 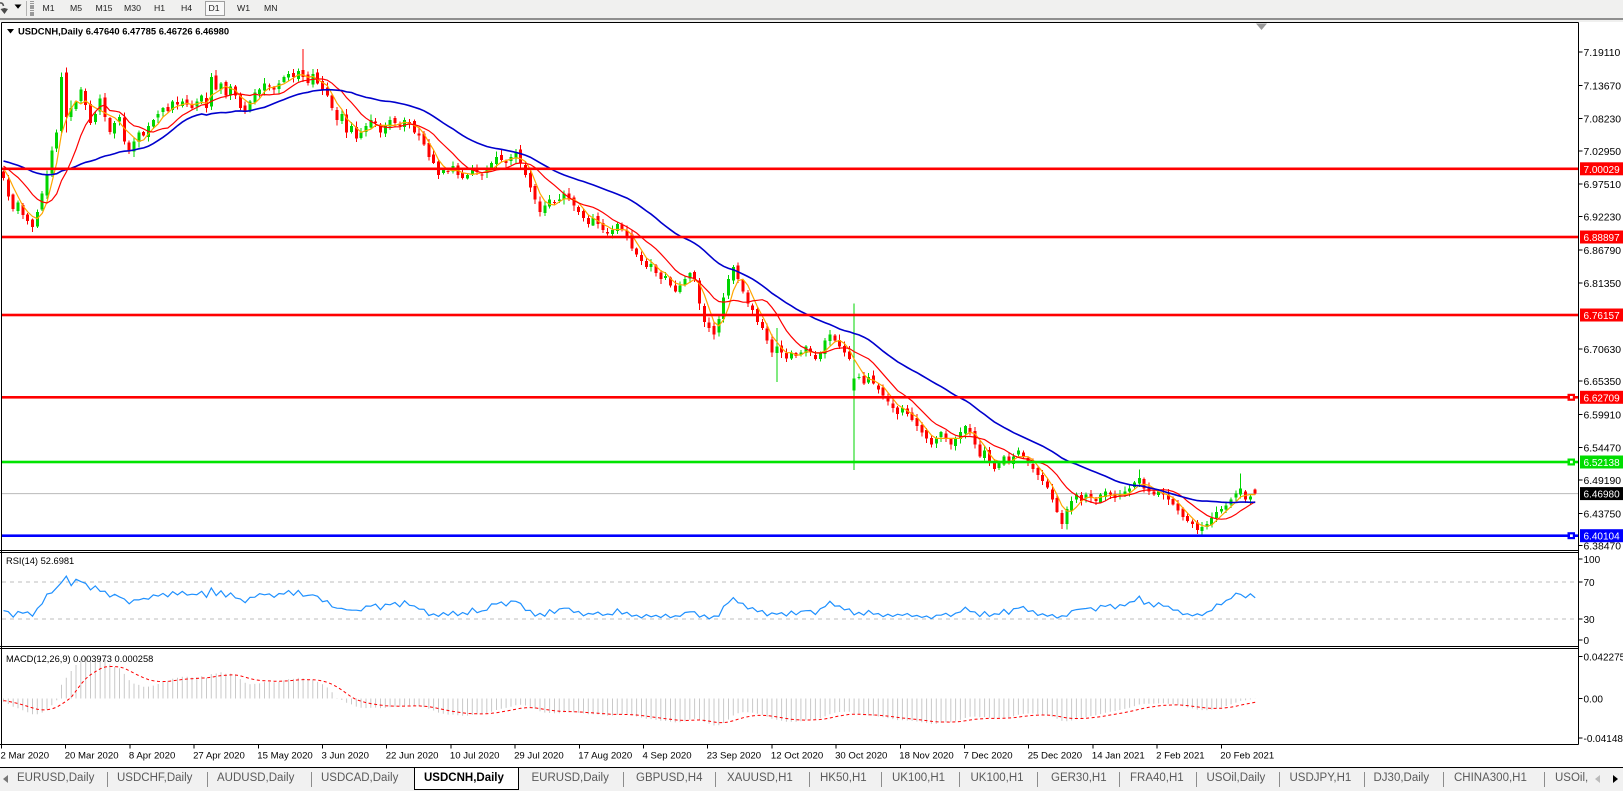 What do you see at coordinates (345, 756) in the screenshot?
I see `svg-text: 3 Jun 2020` at bounding box center [345, 756].